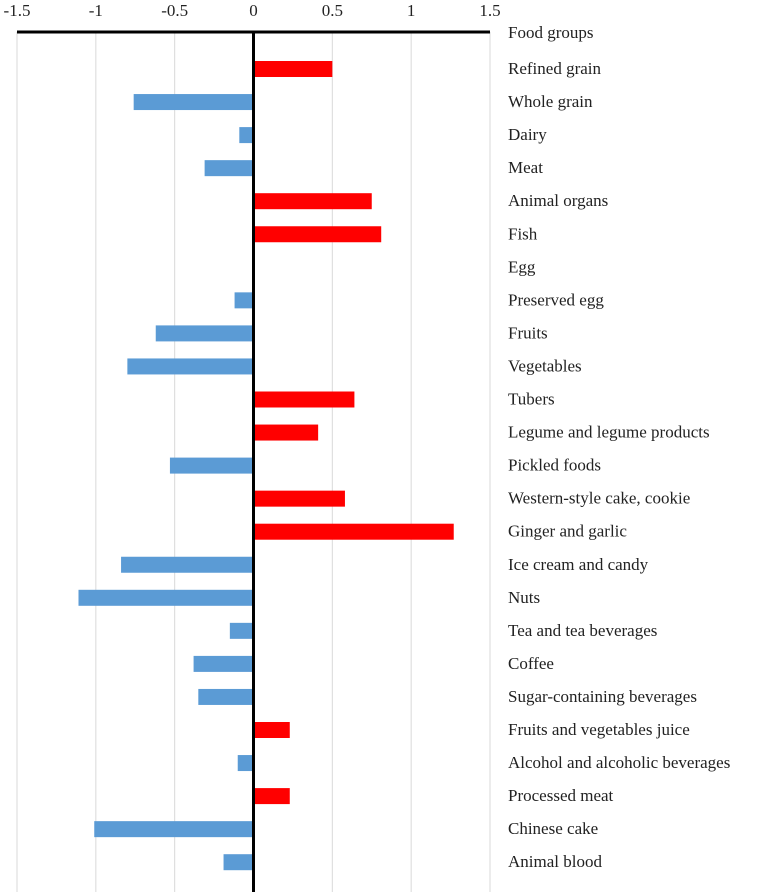  Describe the element at coordinates (599, 729) in the screenshot. I see `category-label: Fruits and vegetables juice` at that location.